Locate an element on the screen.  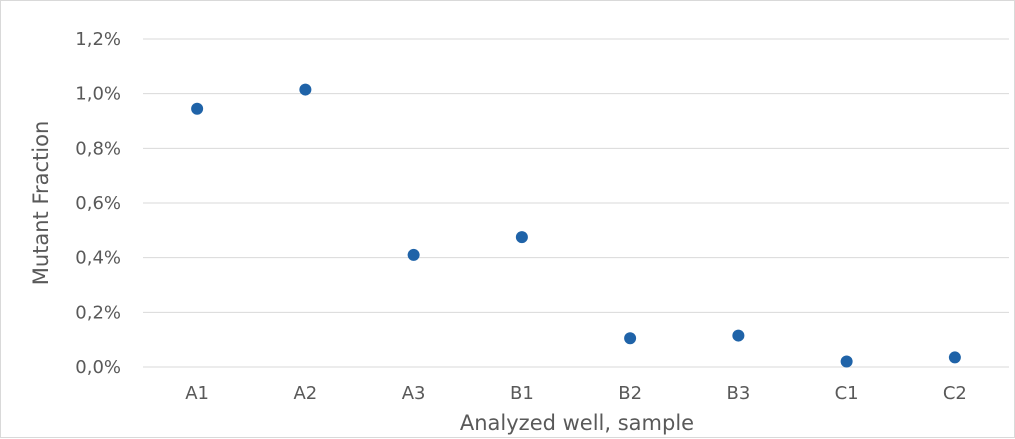
y-tick-label: 0,0% is located at coordinates (98, 367).